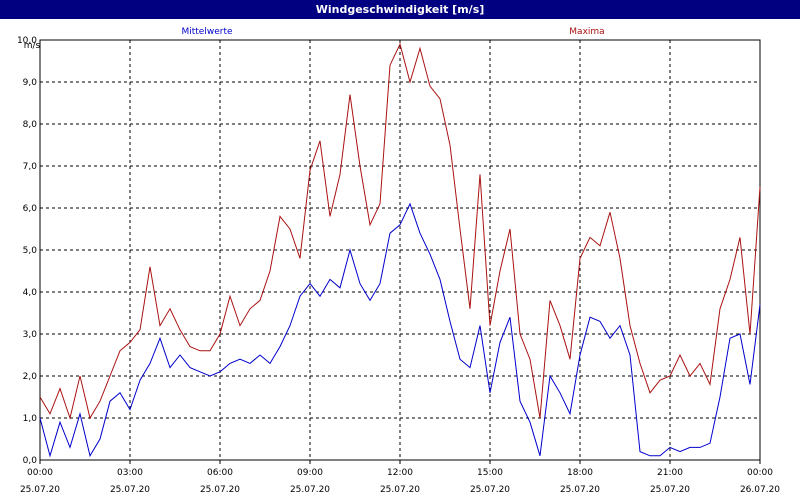 This screenshot has width=800, height=500. What do you see at coordinates (30, 419) in the screenshot?
I see `y-tick-label: 1,0` at bounding box center [30, 419].